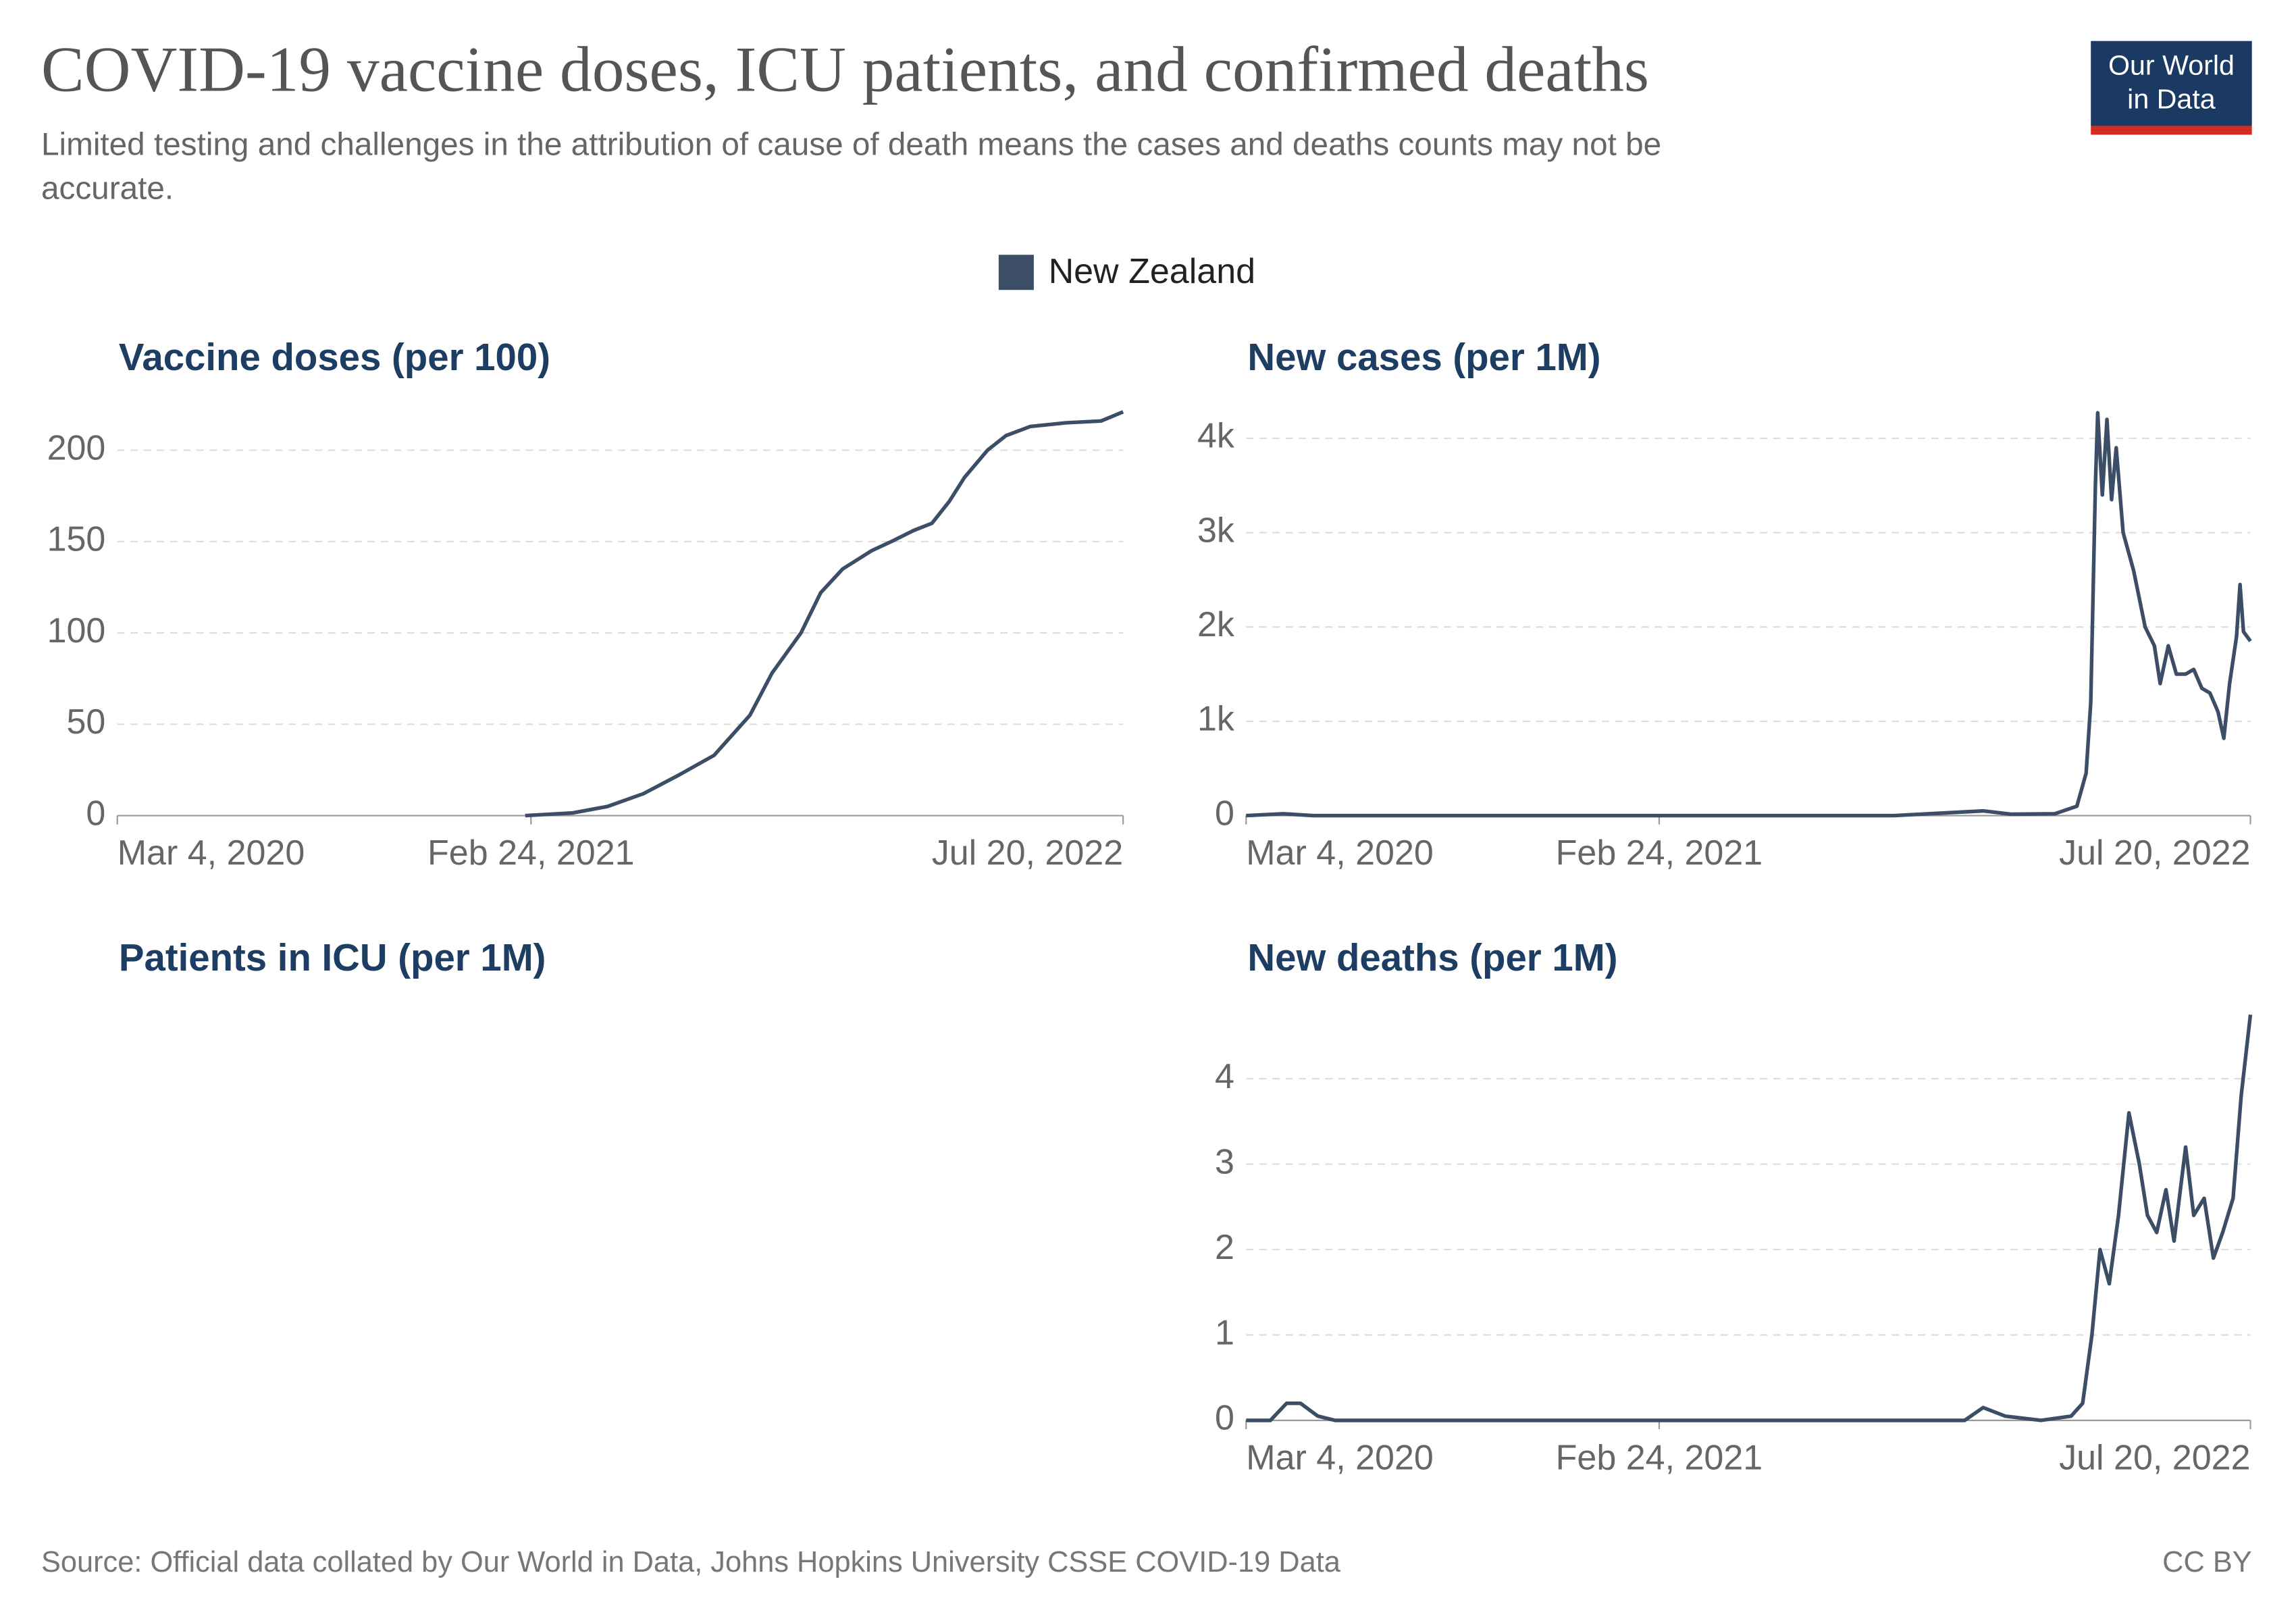 This screenshot has height=1621, width=2296. I want to click on y-tick-label: 1, so click(1224, 1332).